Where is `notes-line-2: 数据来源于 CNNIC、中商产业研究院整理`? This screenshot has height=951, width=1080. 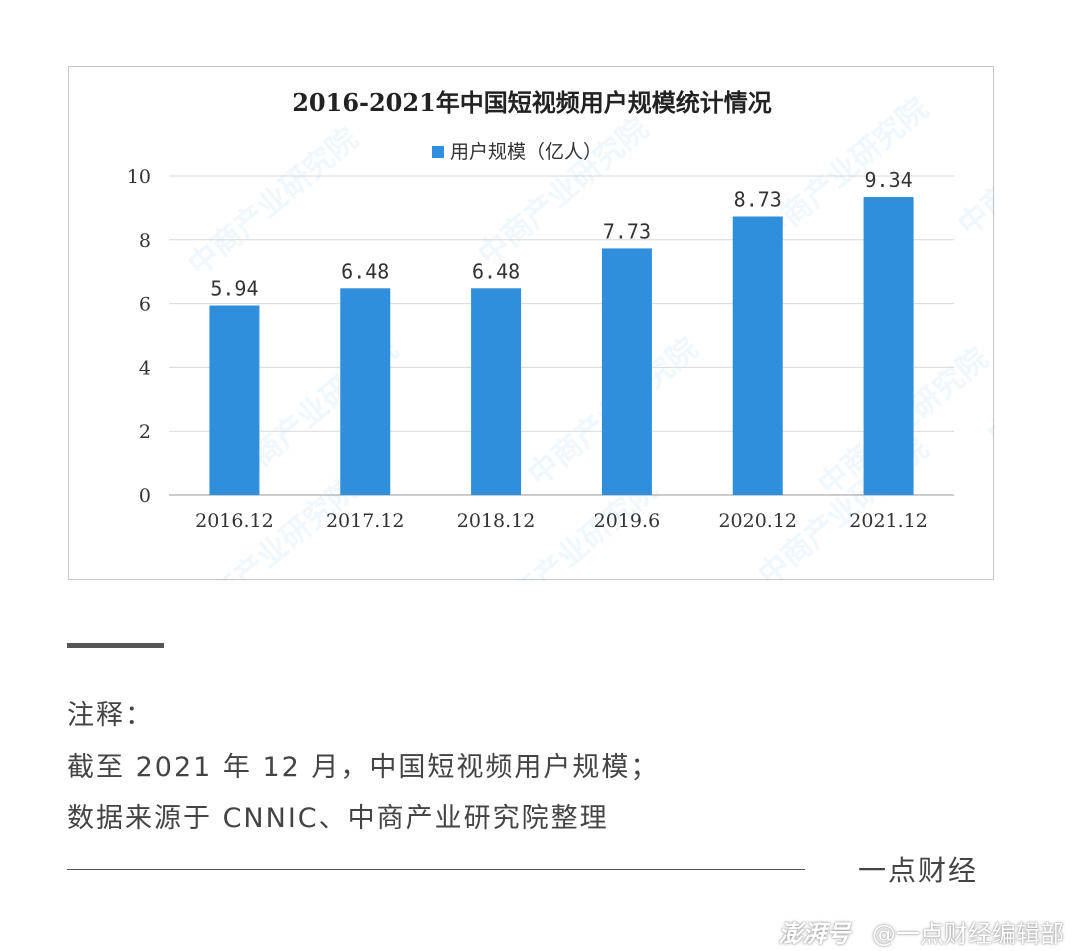
notes-line-2: 数据来源于 CNNIC、中商产业研究院整理 is located at coordinates (338, 818).